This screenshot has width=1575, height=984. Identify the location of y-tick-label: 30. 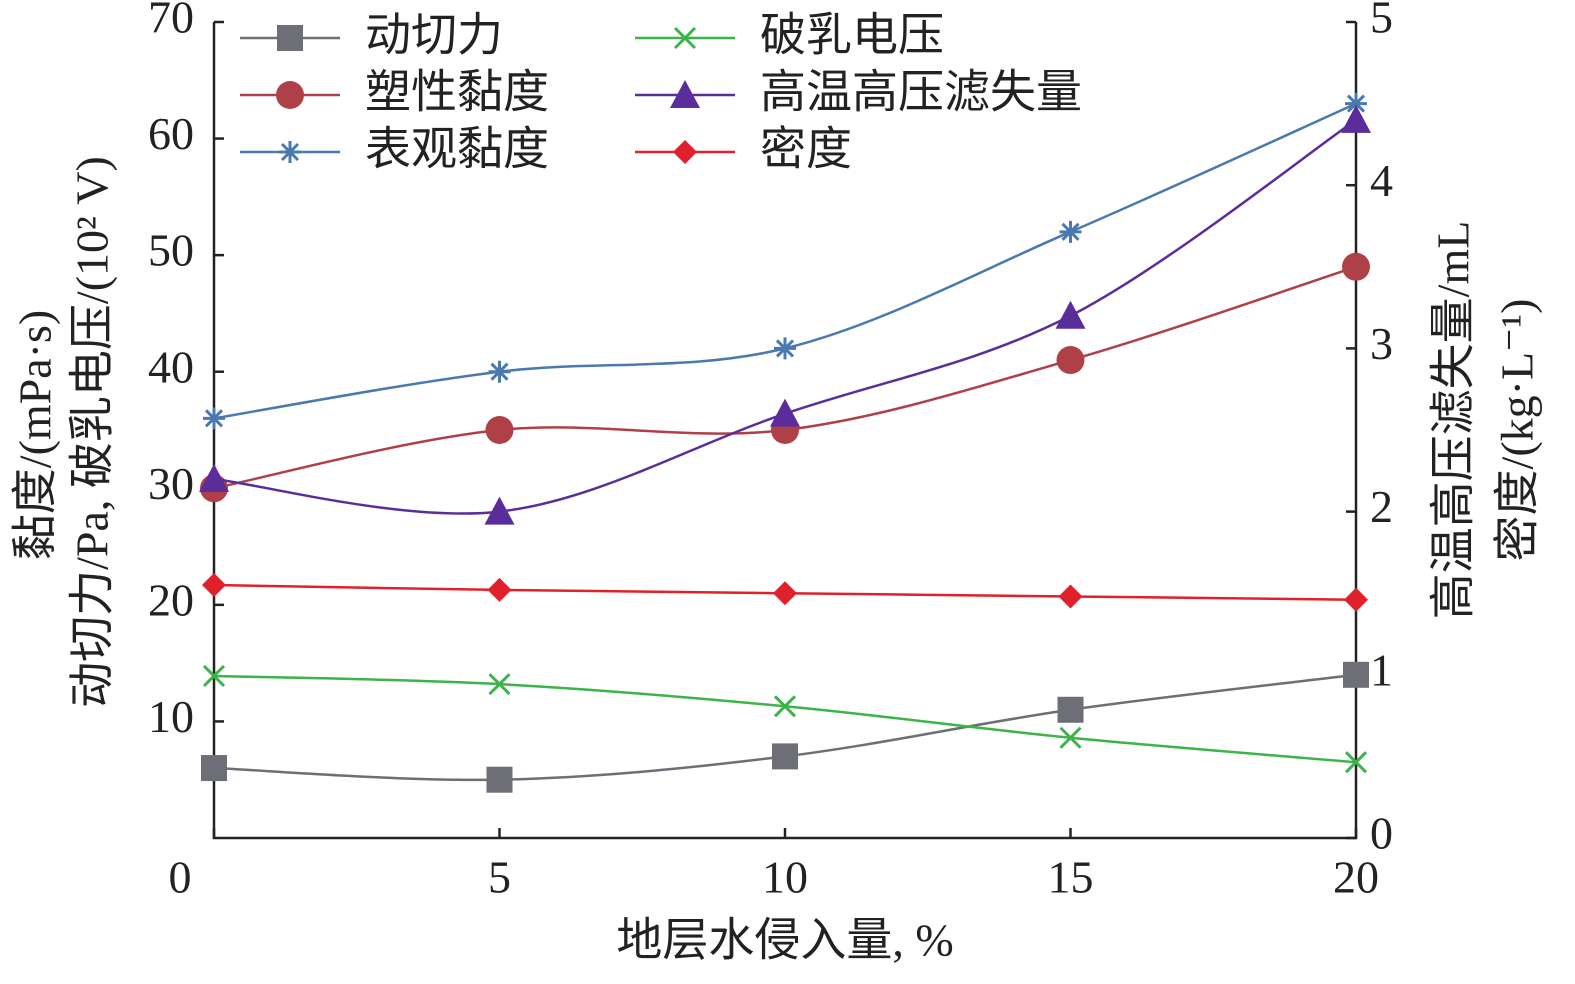
(171, 483).